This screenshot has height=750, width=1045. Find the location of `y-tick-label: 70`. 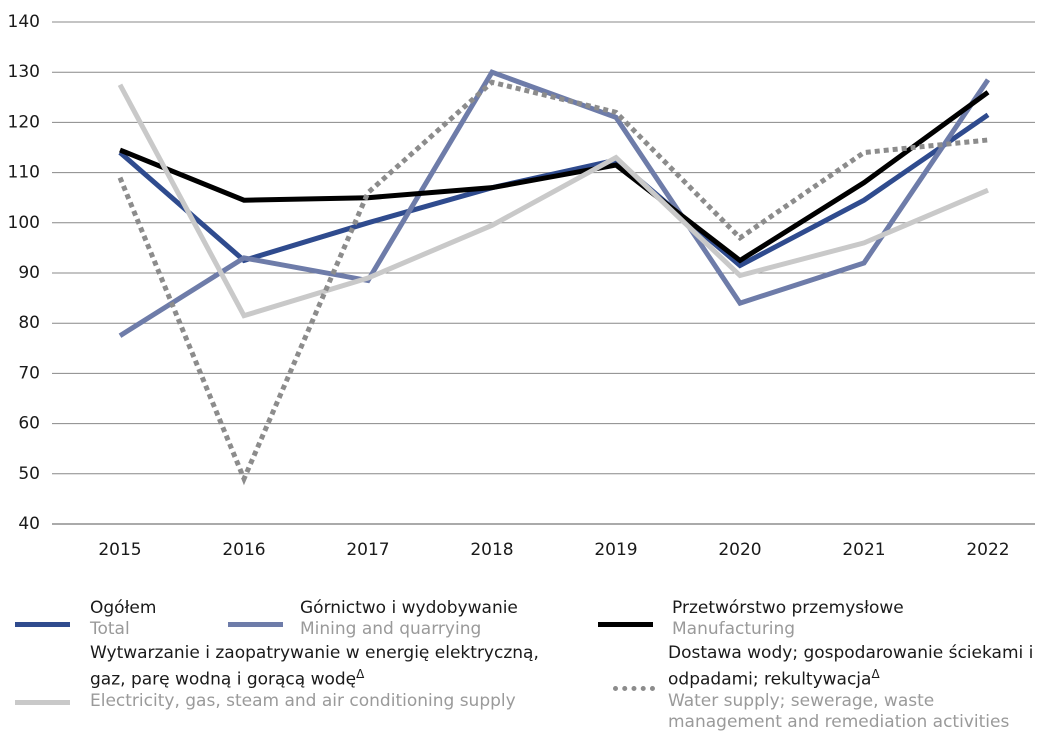

y-tick-label: 70 is located at coordinates (29, 373).